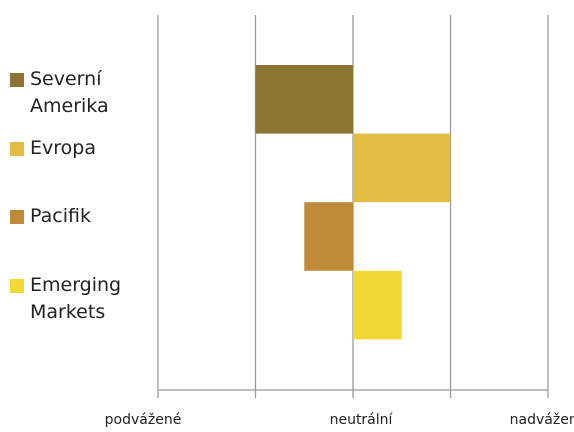 This screenshot has width=574, height=432. Describe the element at coordinates (143, 420) in the screenshot. I see `x-tick-label: podvážené` at that location.